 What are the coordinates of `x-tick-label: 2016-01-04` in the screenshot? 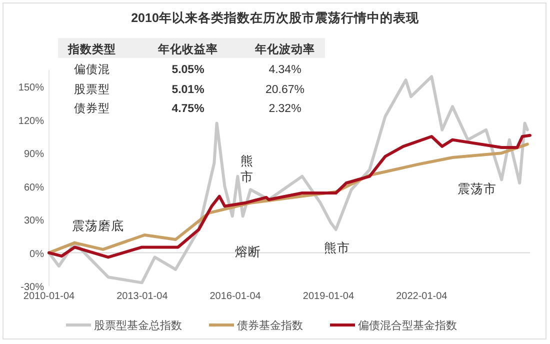 It's located at (236, 296).